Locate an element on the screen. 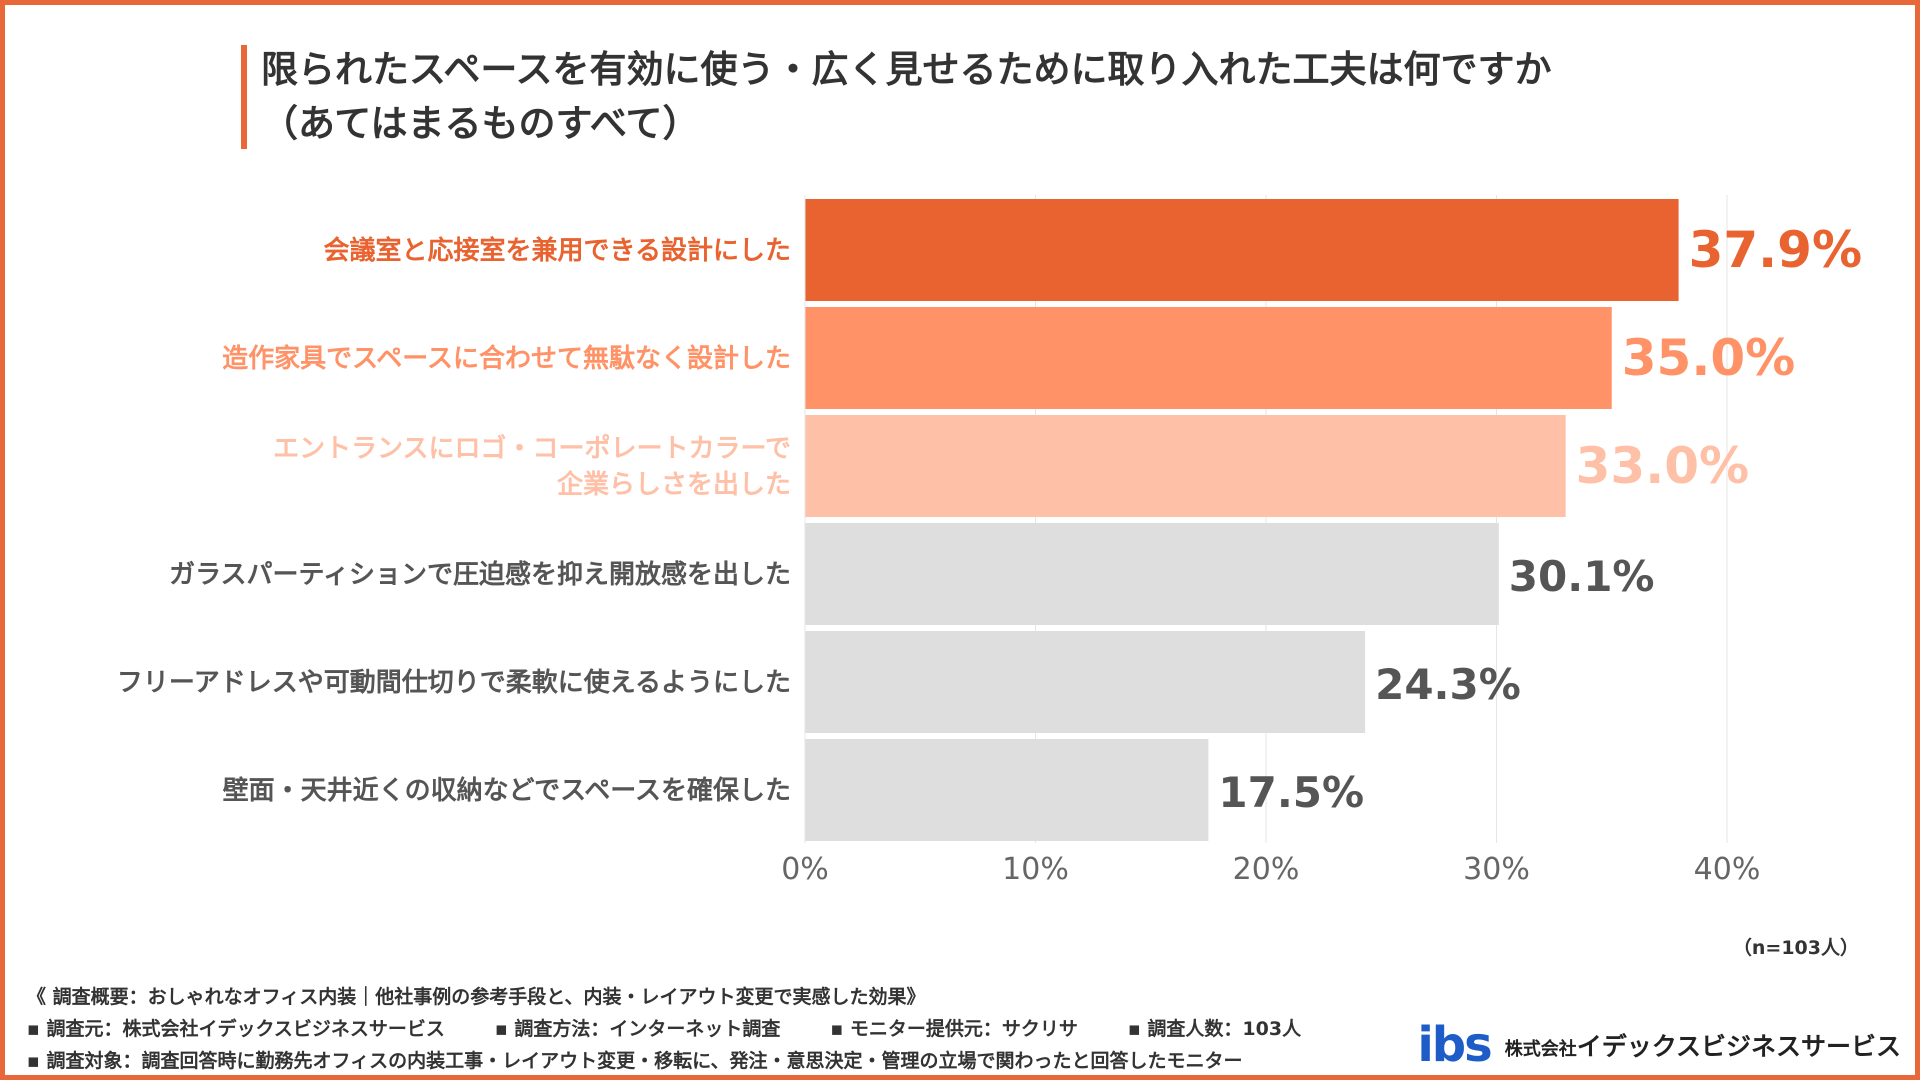 The width and height of the screenshot is (1920, 1080). category-label: 会議室と応接室を兼用できる設計にした is located at coordinates (557, 250).